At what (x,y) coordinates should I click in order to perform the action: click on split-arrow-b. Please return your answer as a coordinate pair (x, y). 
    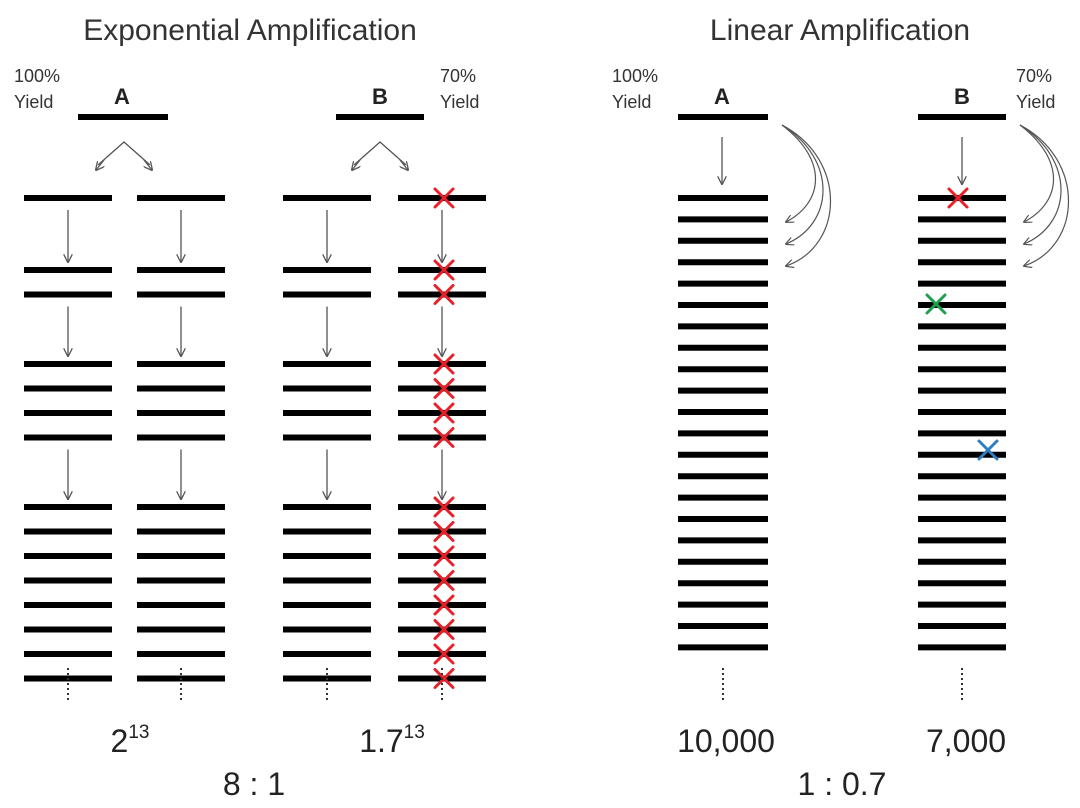
    Looking at the image, I should click on (380, 153).